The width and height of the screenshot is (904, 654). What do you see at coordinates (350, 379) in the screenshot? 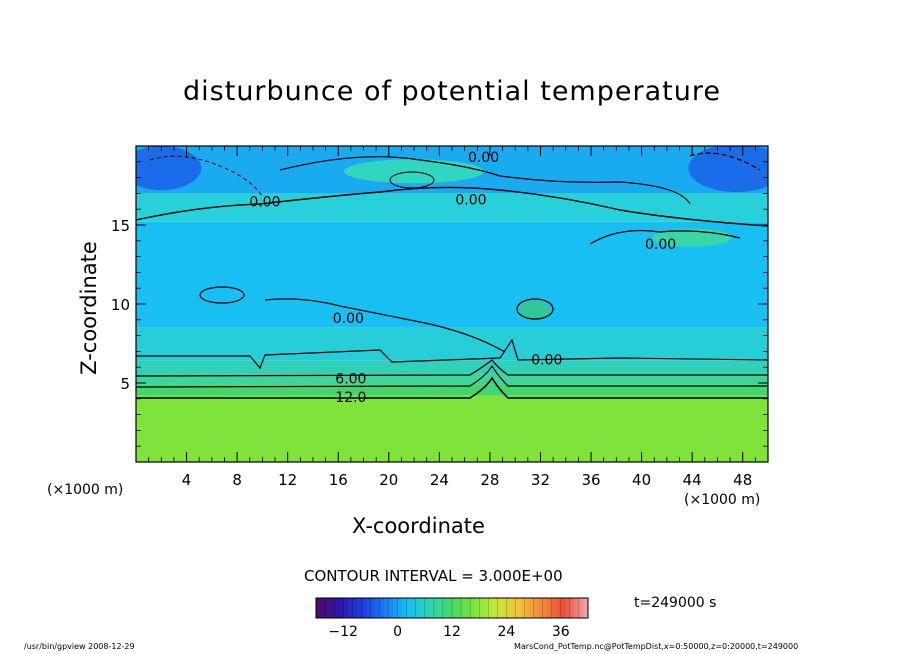
I see `contour-label: 6.00` at bounding box center [350, 379].